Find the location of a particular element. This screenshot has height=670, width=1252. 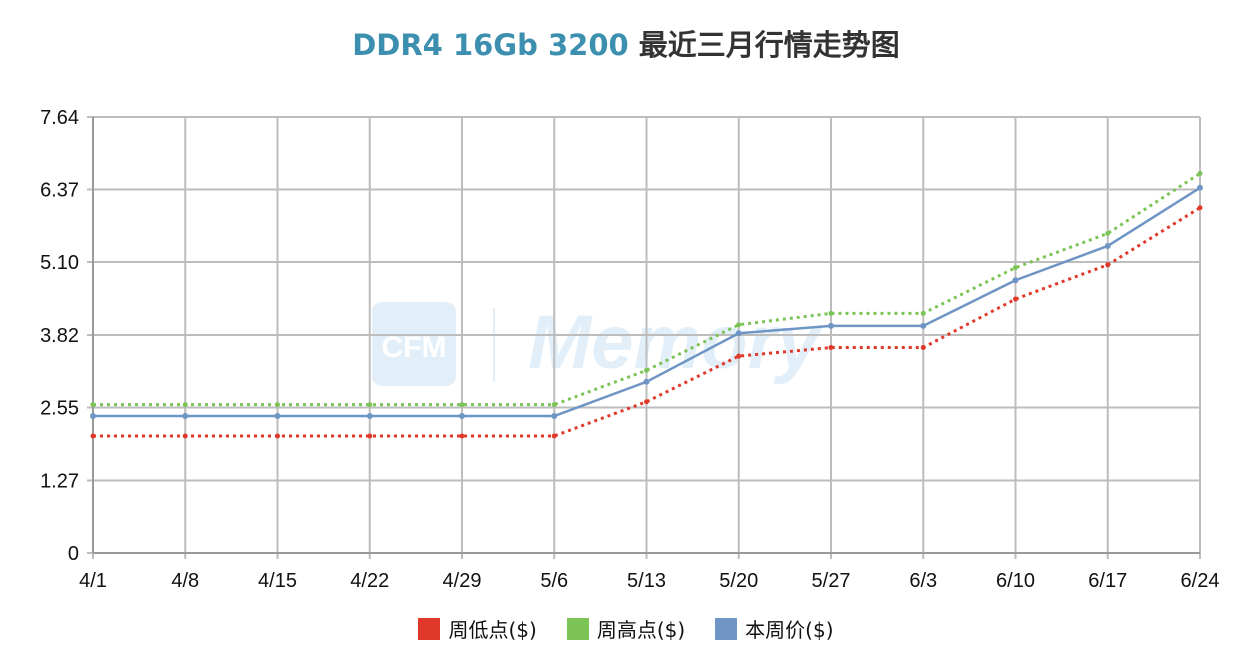

x-tick-label: 6/17 is located at coordinates (1107, 581).